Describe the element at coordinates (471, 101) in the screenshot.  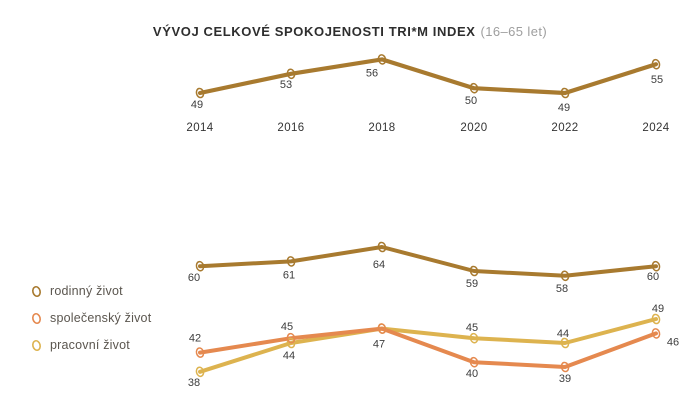
I see `data-point-label-tri-m-index: 50` at that location.